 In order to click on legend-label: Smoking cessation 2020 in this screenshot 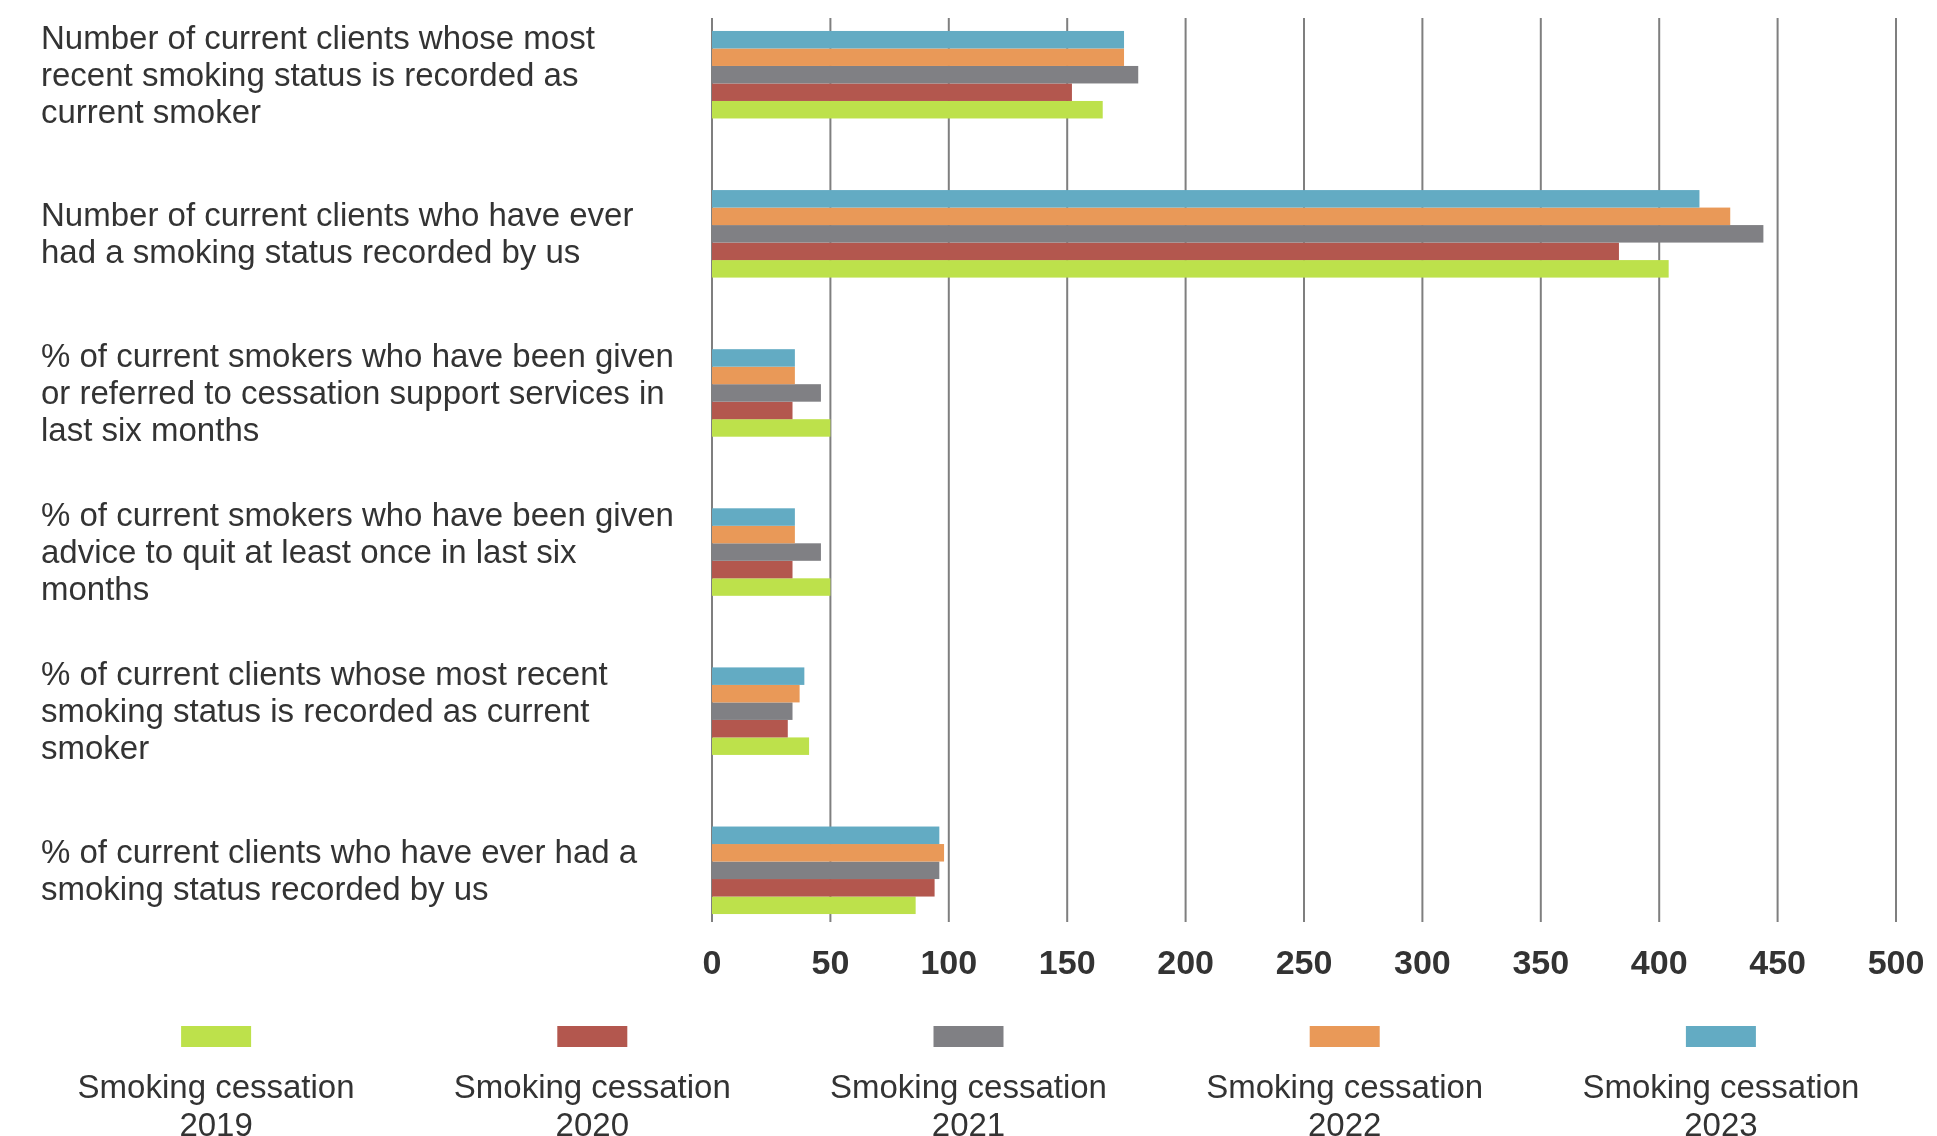, I will do `click(592, 1102)`.